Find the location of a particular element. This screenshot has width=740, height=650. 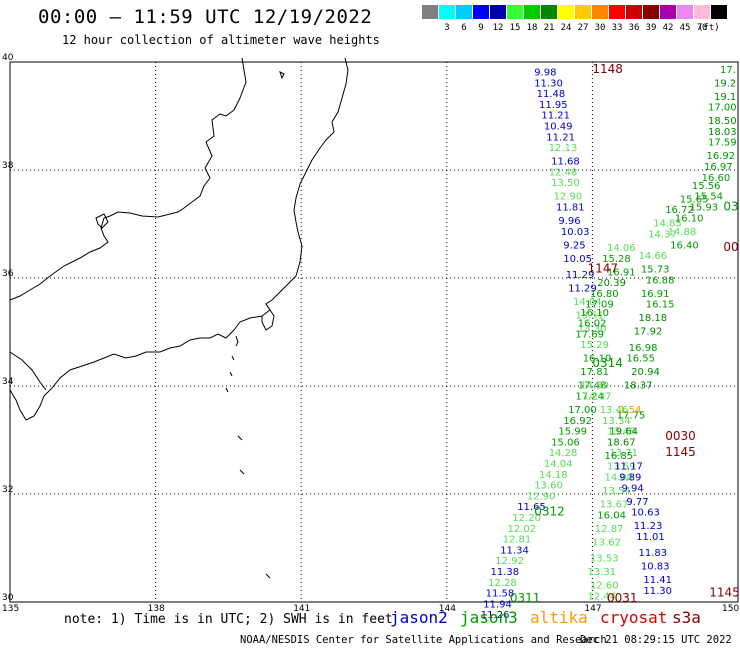

wave-height-value: 15.99 is located at coordinates (572, 432).